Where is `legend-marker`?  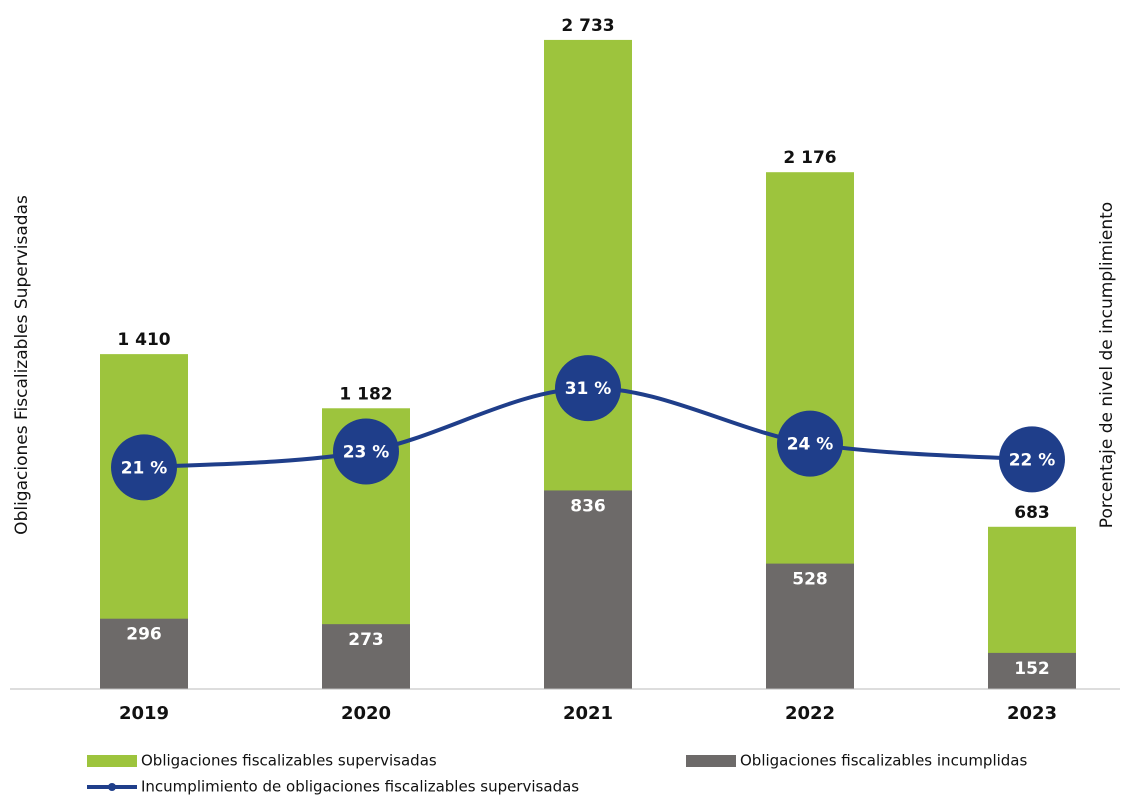
legend-marker is located at coordinates (112, 787).